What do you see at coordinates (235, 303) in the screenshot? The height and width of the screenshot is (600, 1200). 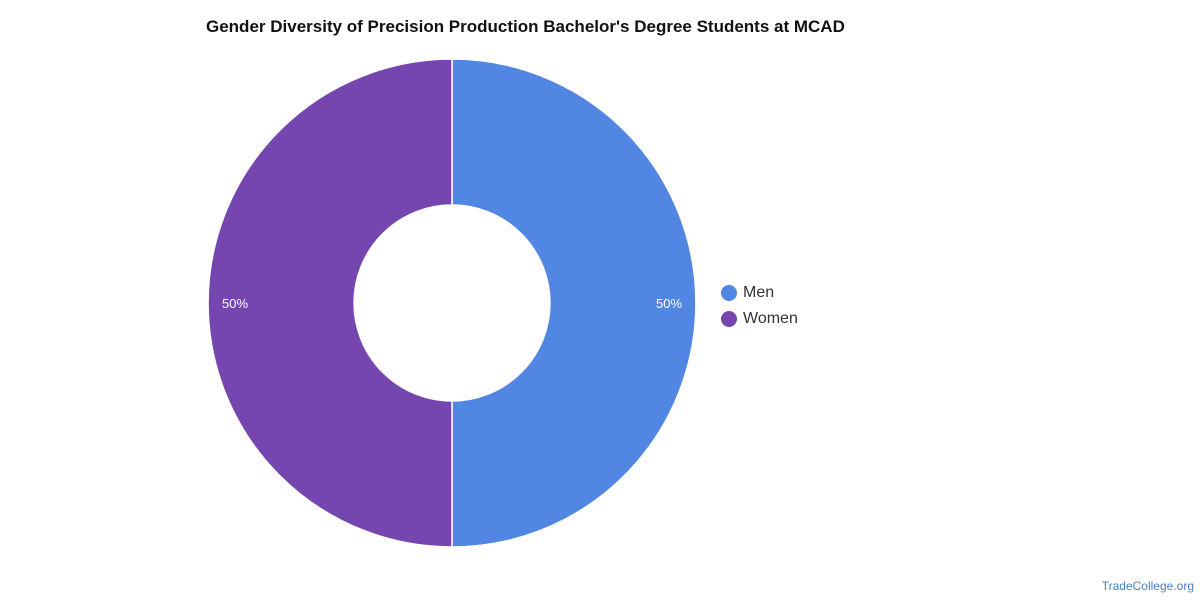 I see `data-label-women: 50%` at bounding box center [235, 303].